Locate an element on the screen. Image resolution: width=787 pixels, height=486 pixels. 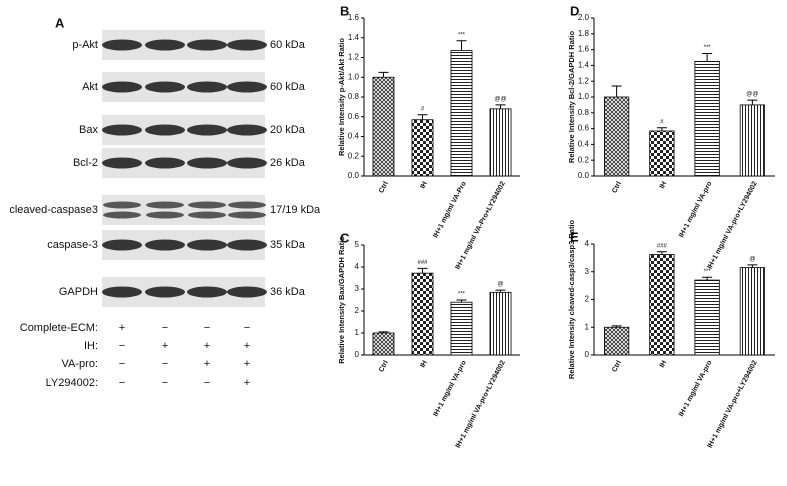
significance-label: # is located at coordinates (662, 122).